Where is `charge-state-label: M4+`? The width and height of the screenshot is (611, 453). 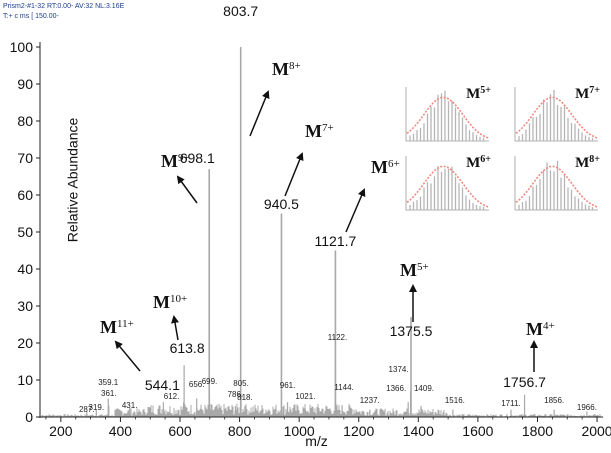
charge-state-label: M4+ is located at coordinates (540, 329).